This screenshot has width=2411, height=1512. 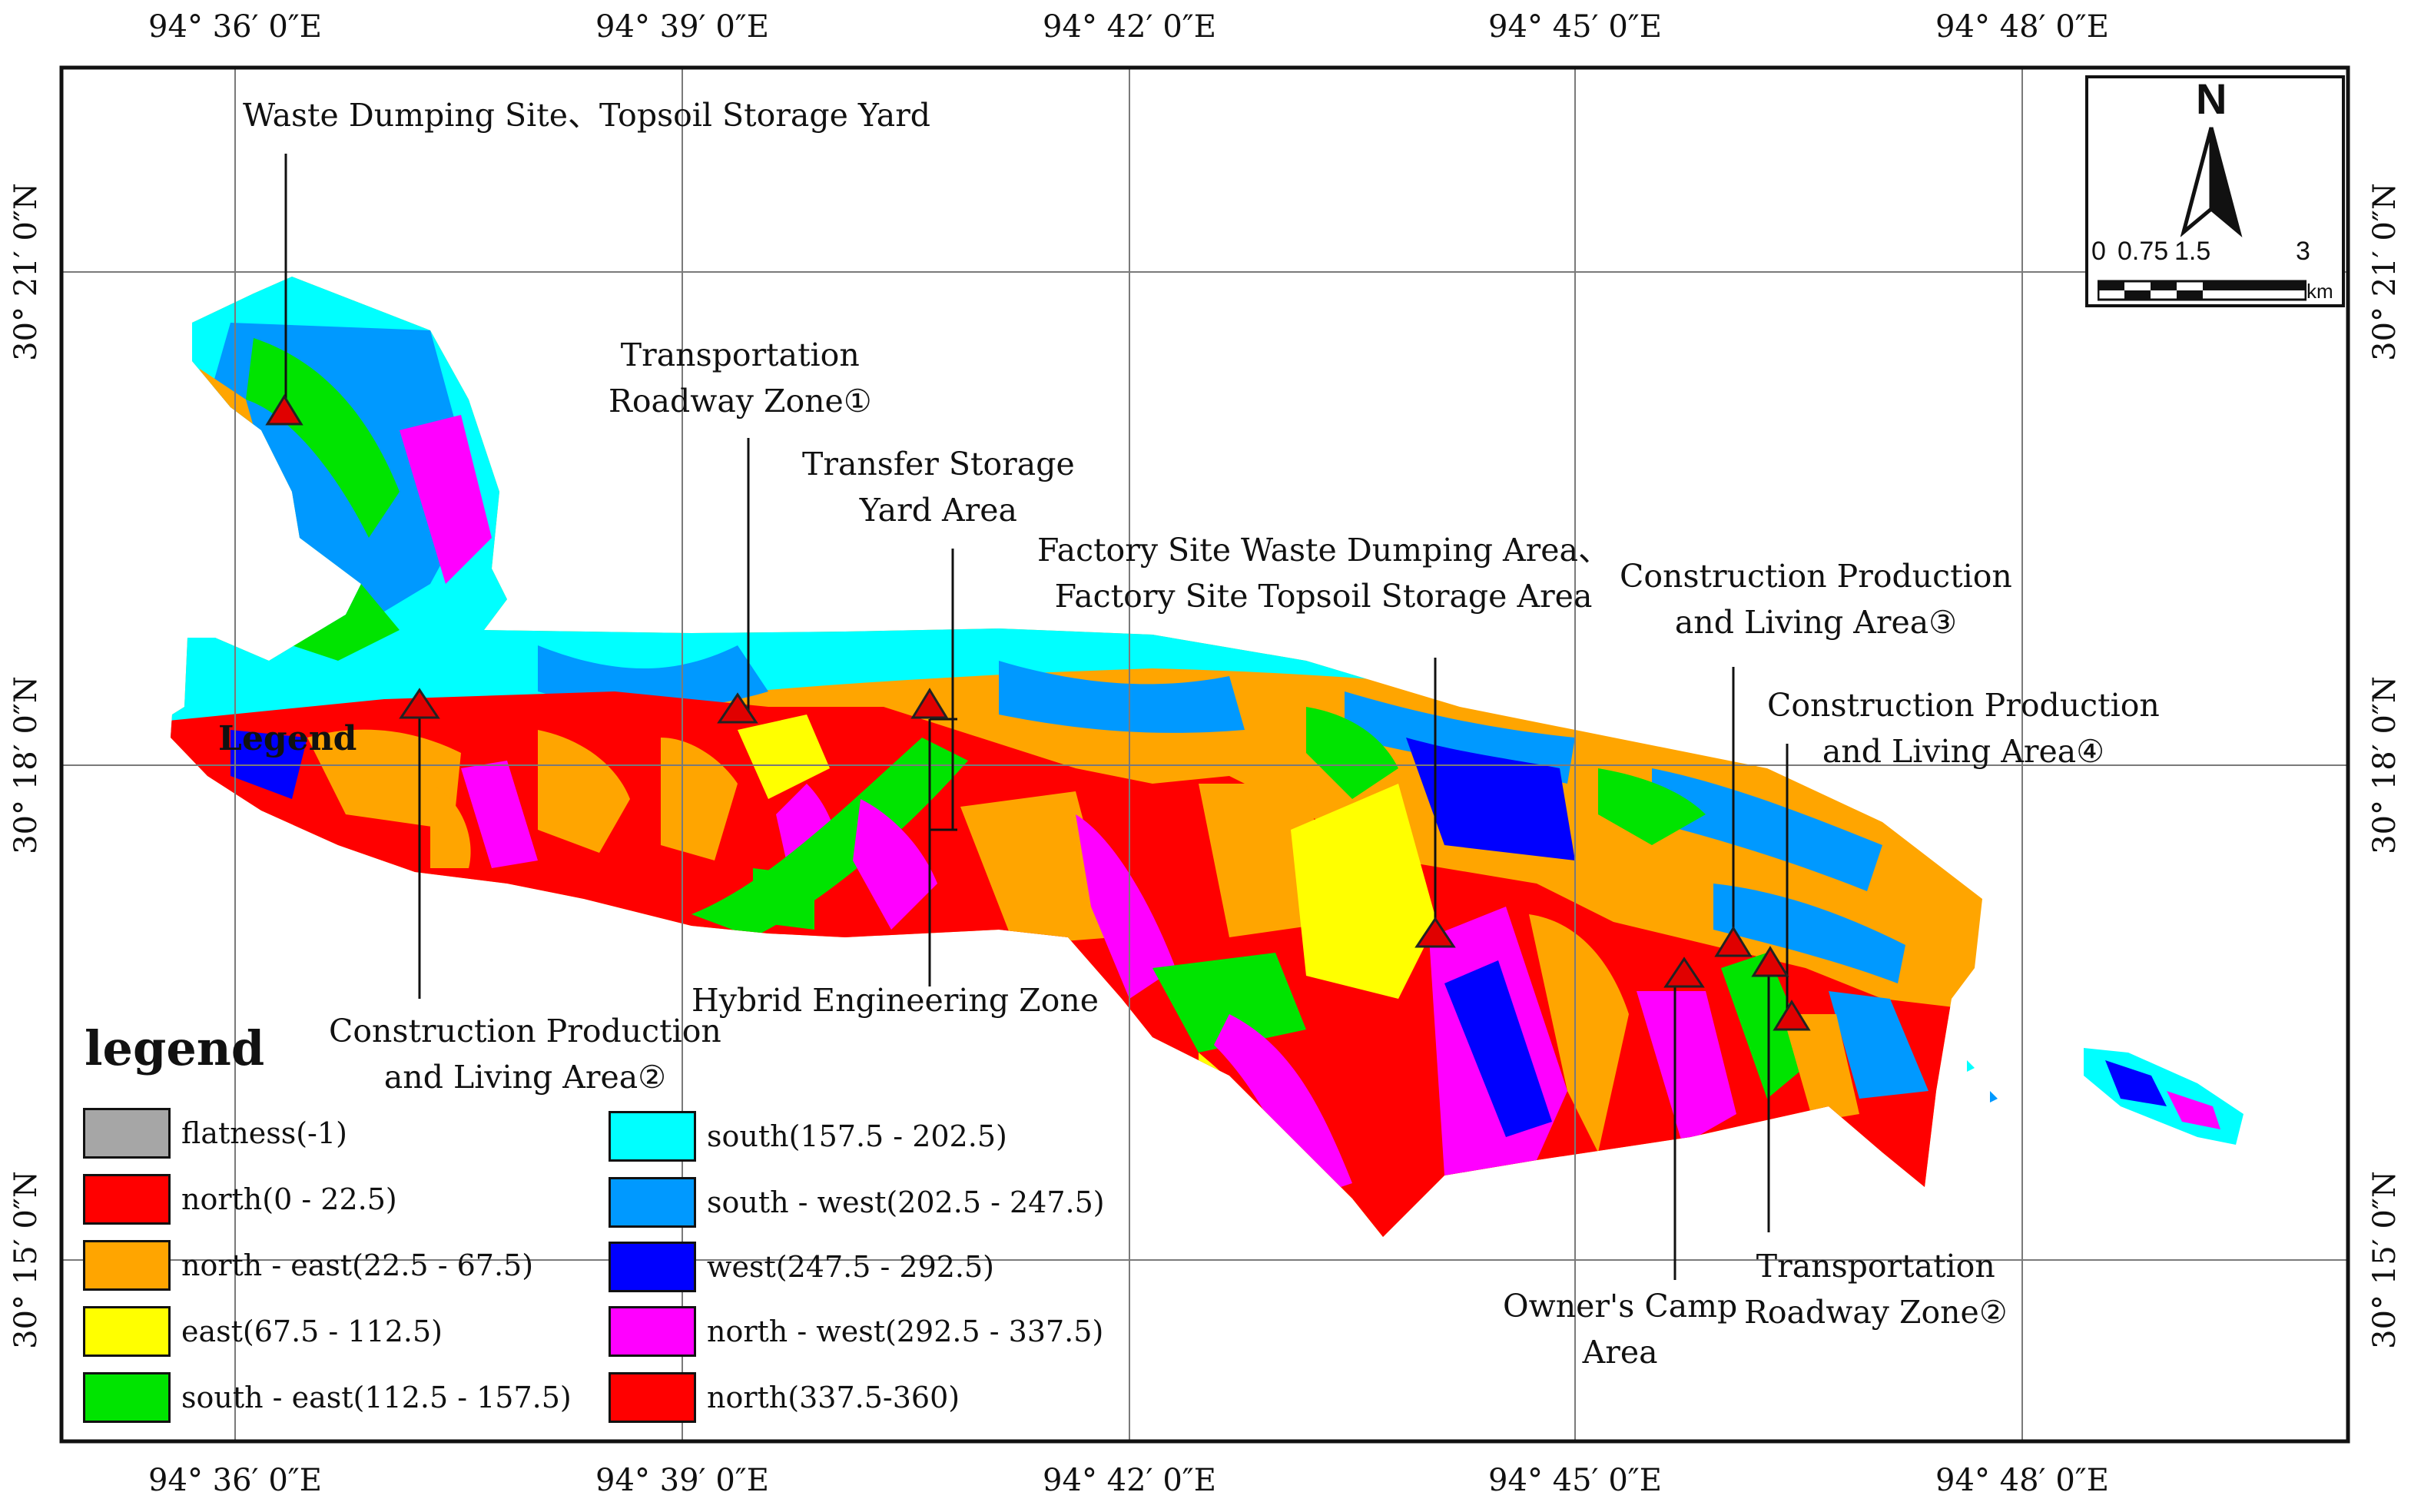 I want to click on latitude-label-right: 30° 18′ 0″N, so click(x=2385, y=765).